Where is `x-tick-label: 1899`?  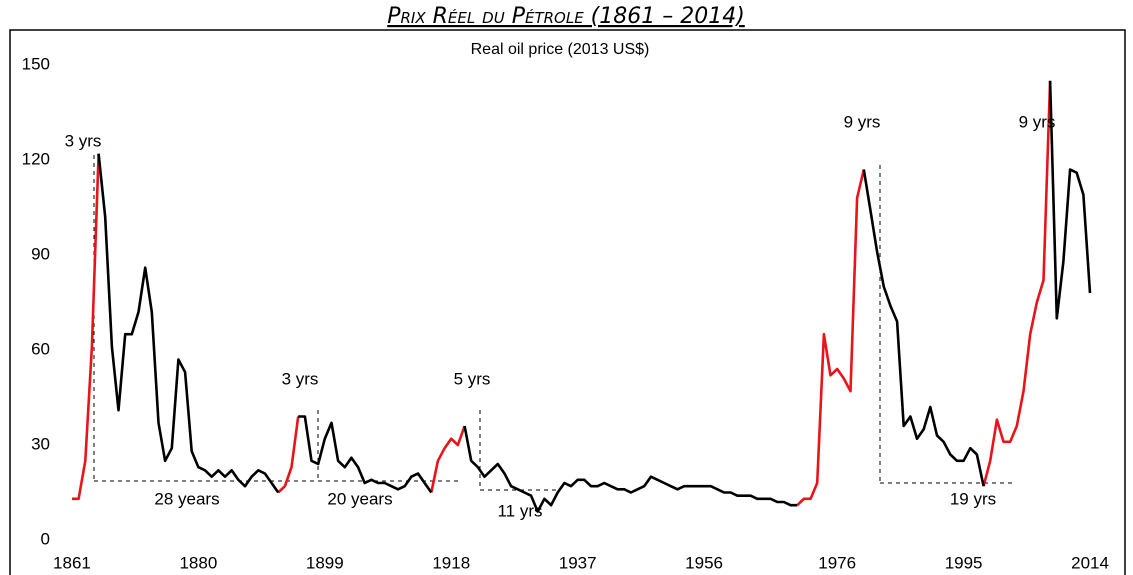
x-tick-label: 1899 is located at coordinates (325, 562).